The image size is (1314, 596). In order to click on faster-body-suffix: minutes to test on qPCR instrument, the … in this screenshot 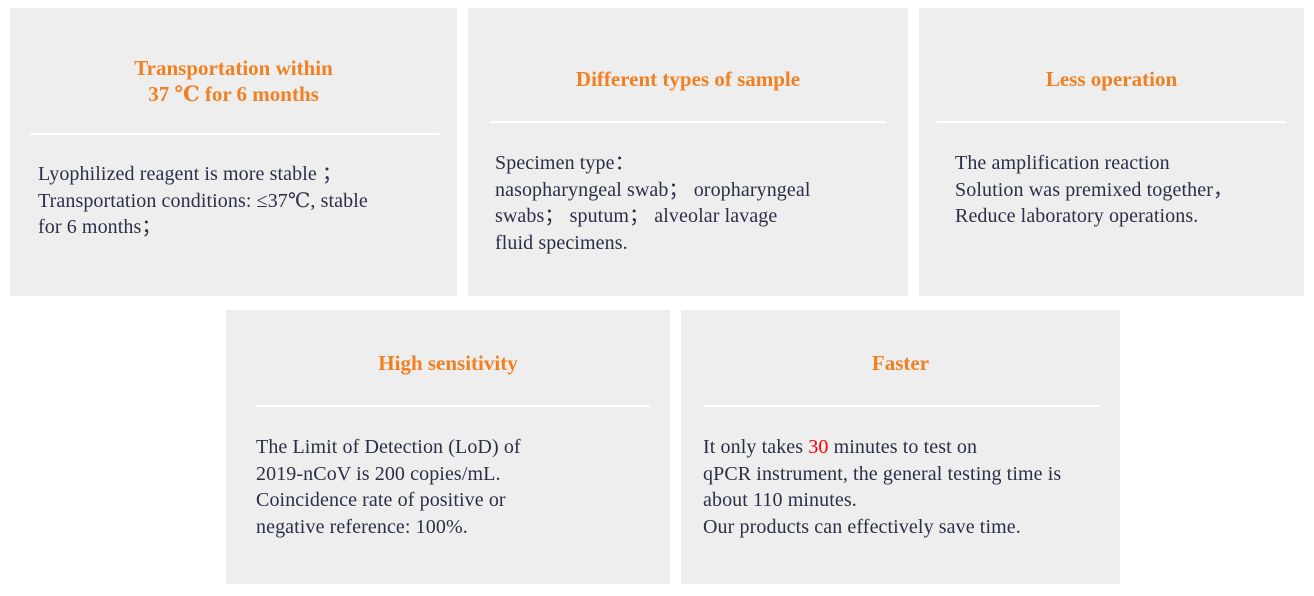, I will do `click(882, 487)`.